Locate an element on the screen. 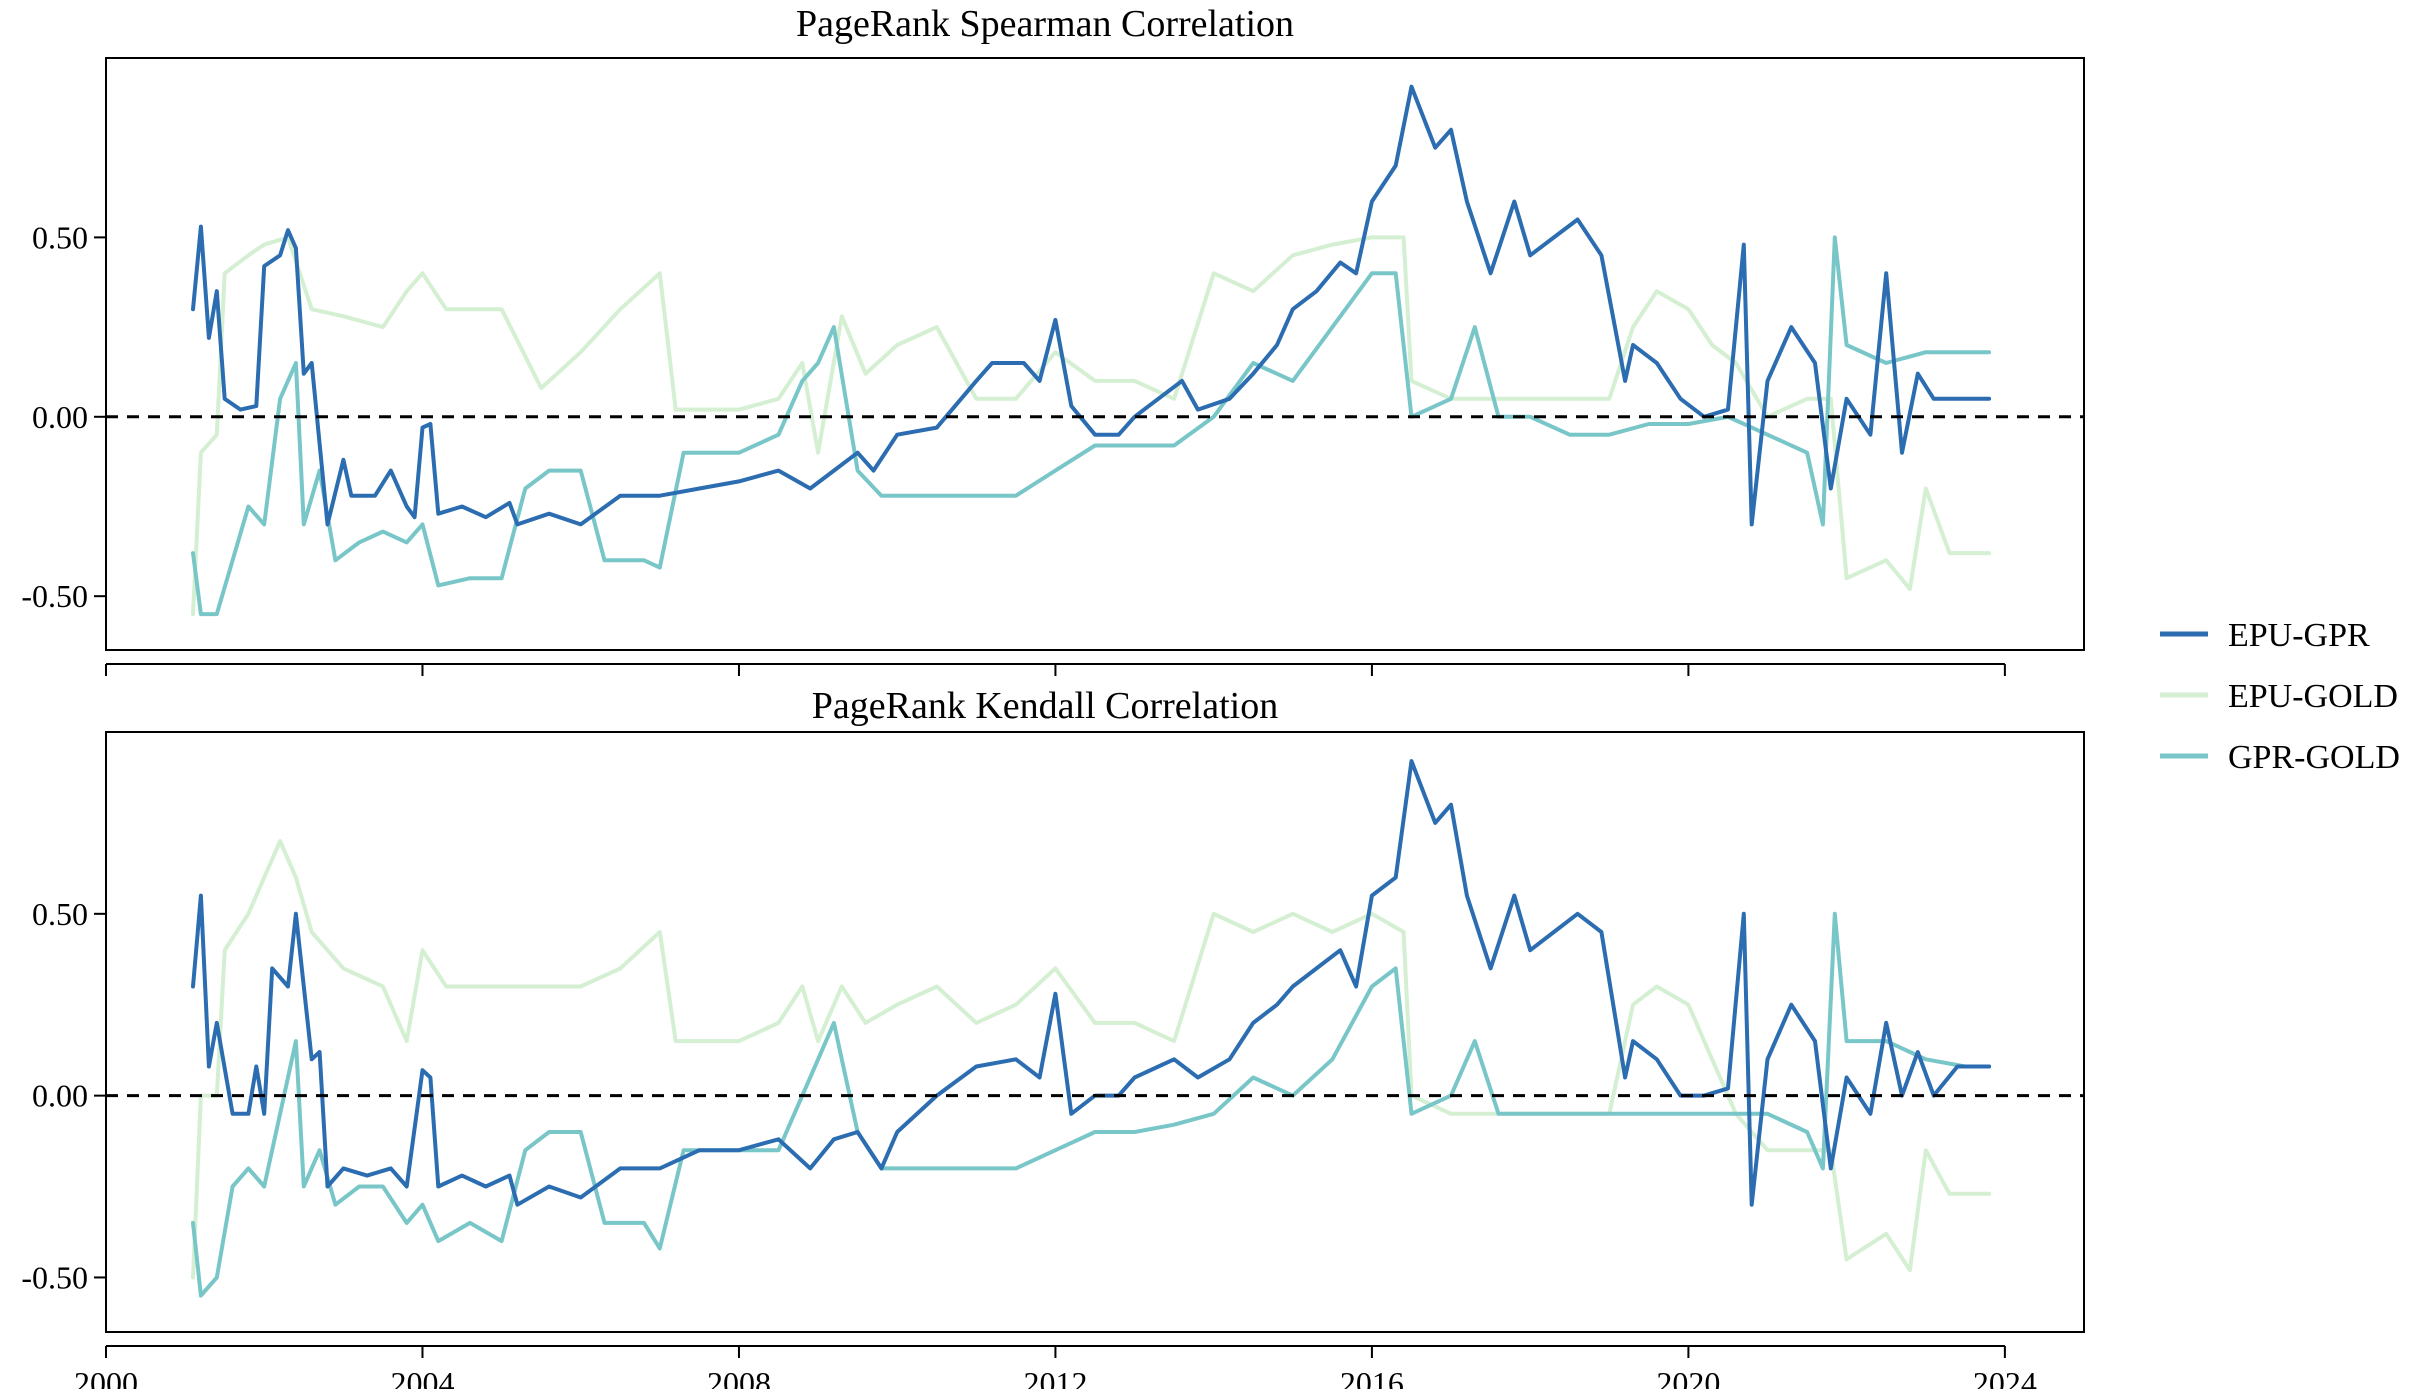 The width and height of the screenshot is (2423, 1389). x-tick-label: 2004 is located at coordinates (422, 1377).